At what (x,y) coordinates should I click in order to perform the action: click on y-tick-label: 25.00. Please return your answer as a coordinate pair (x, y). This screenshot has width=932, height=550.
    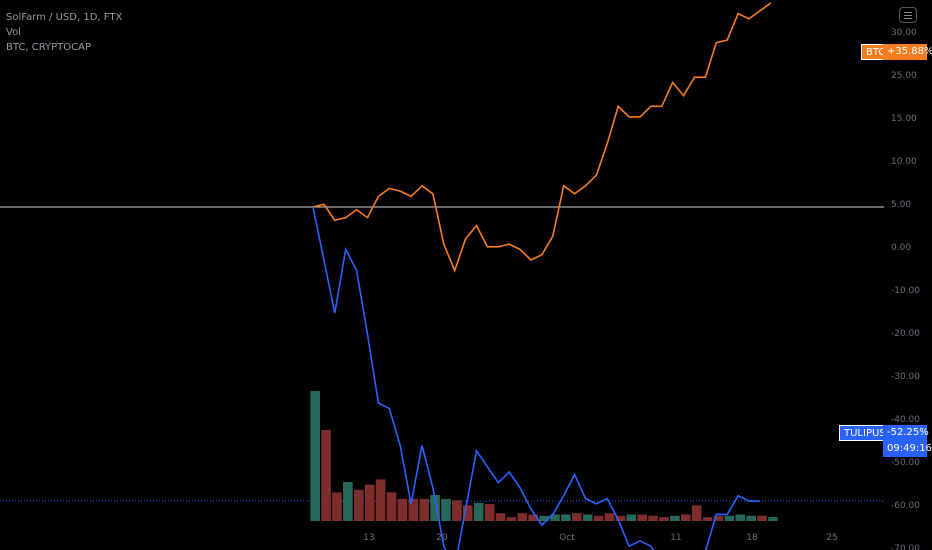
    Looking at the image, I should click on (904, 76).